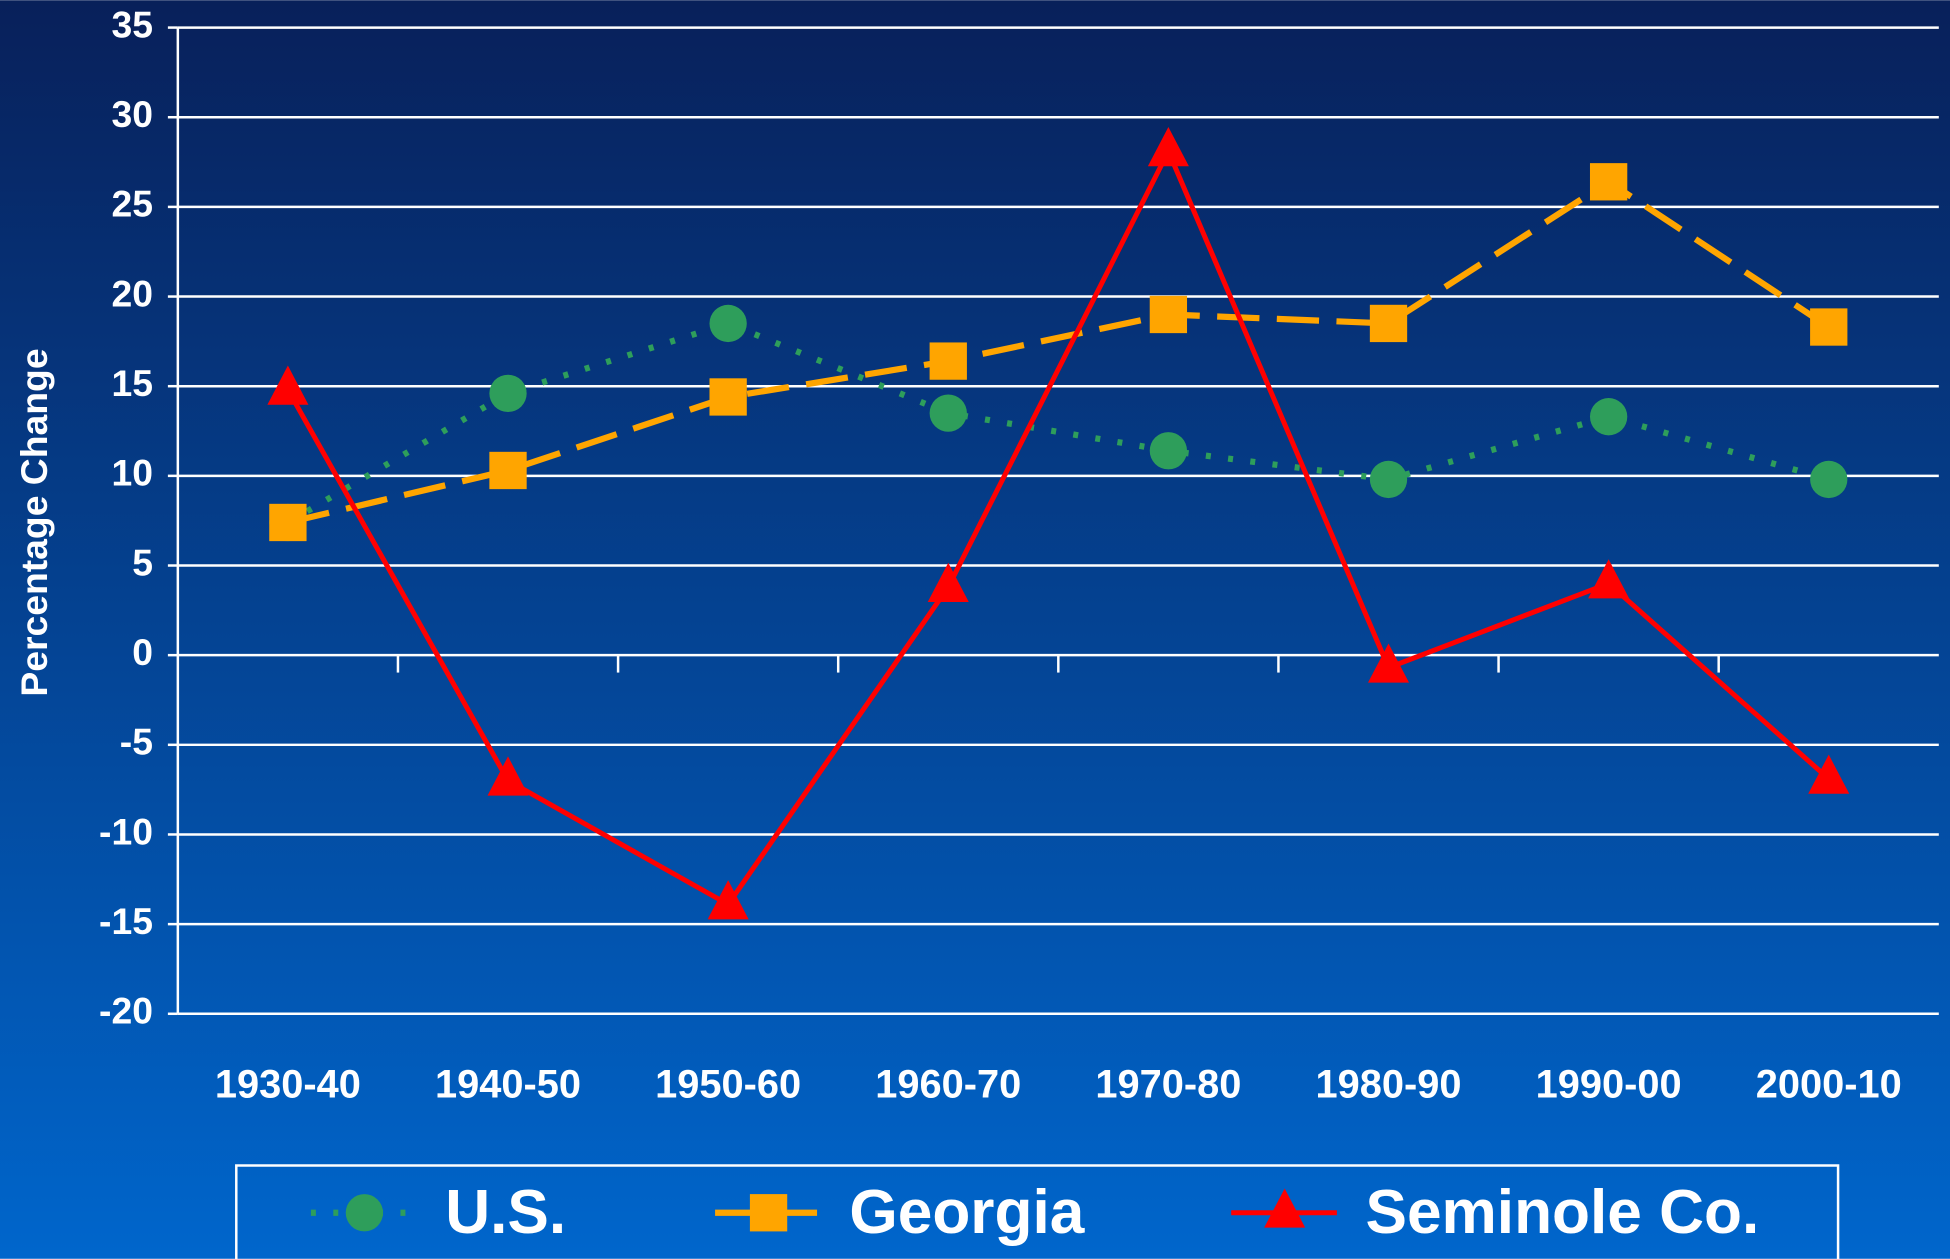 The height and width of the screenshot is (1259, 1950). I want to click on x-tick-label: 2000-10, so click(1829, 1085).